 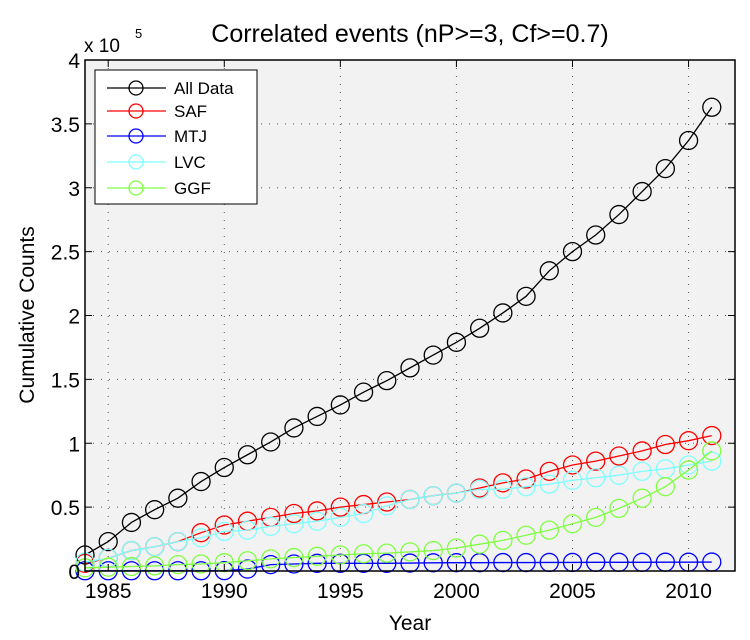 I want to click on legend-box, so click(x=176, y=137).